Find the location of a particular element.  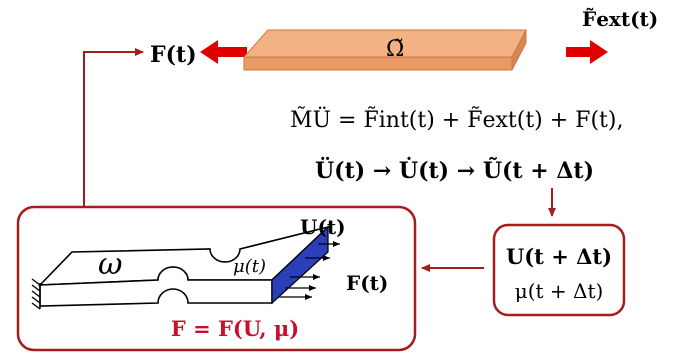

macro-plate is located at coordinates (384, 50).